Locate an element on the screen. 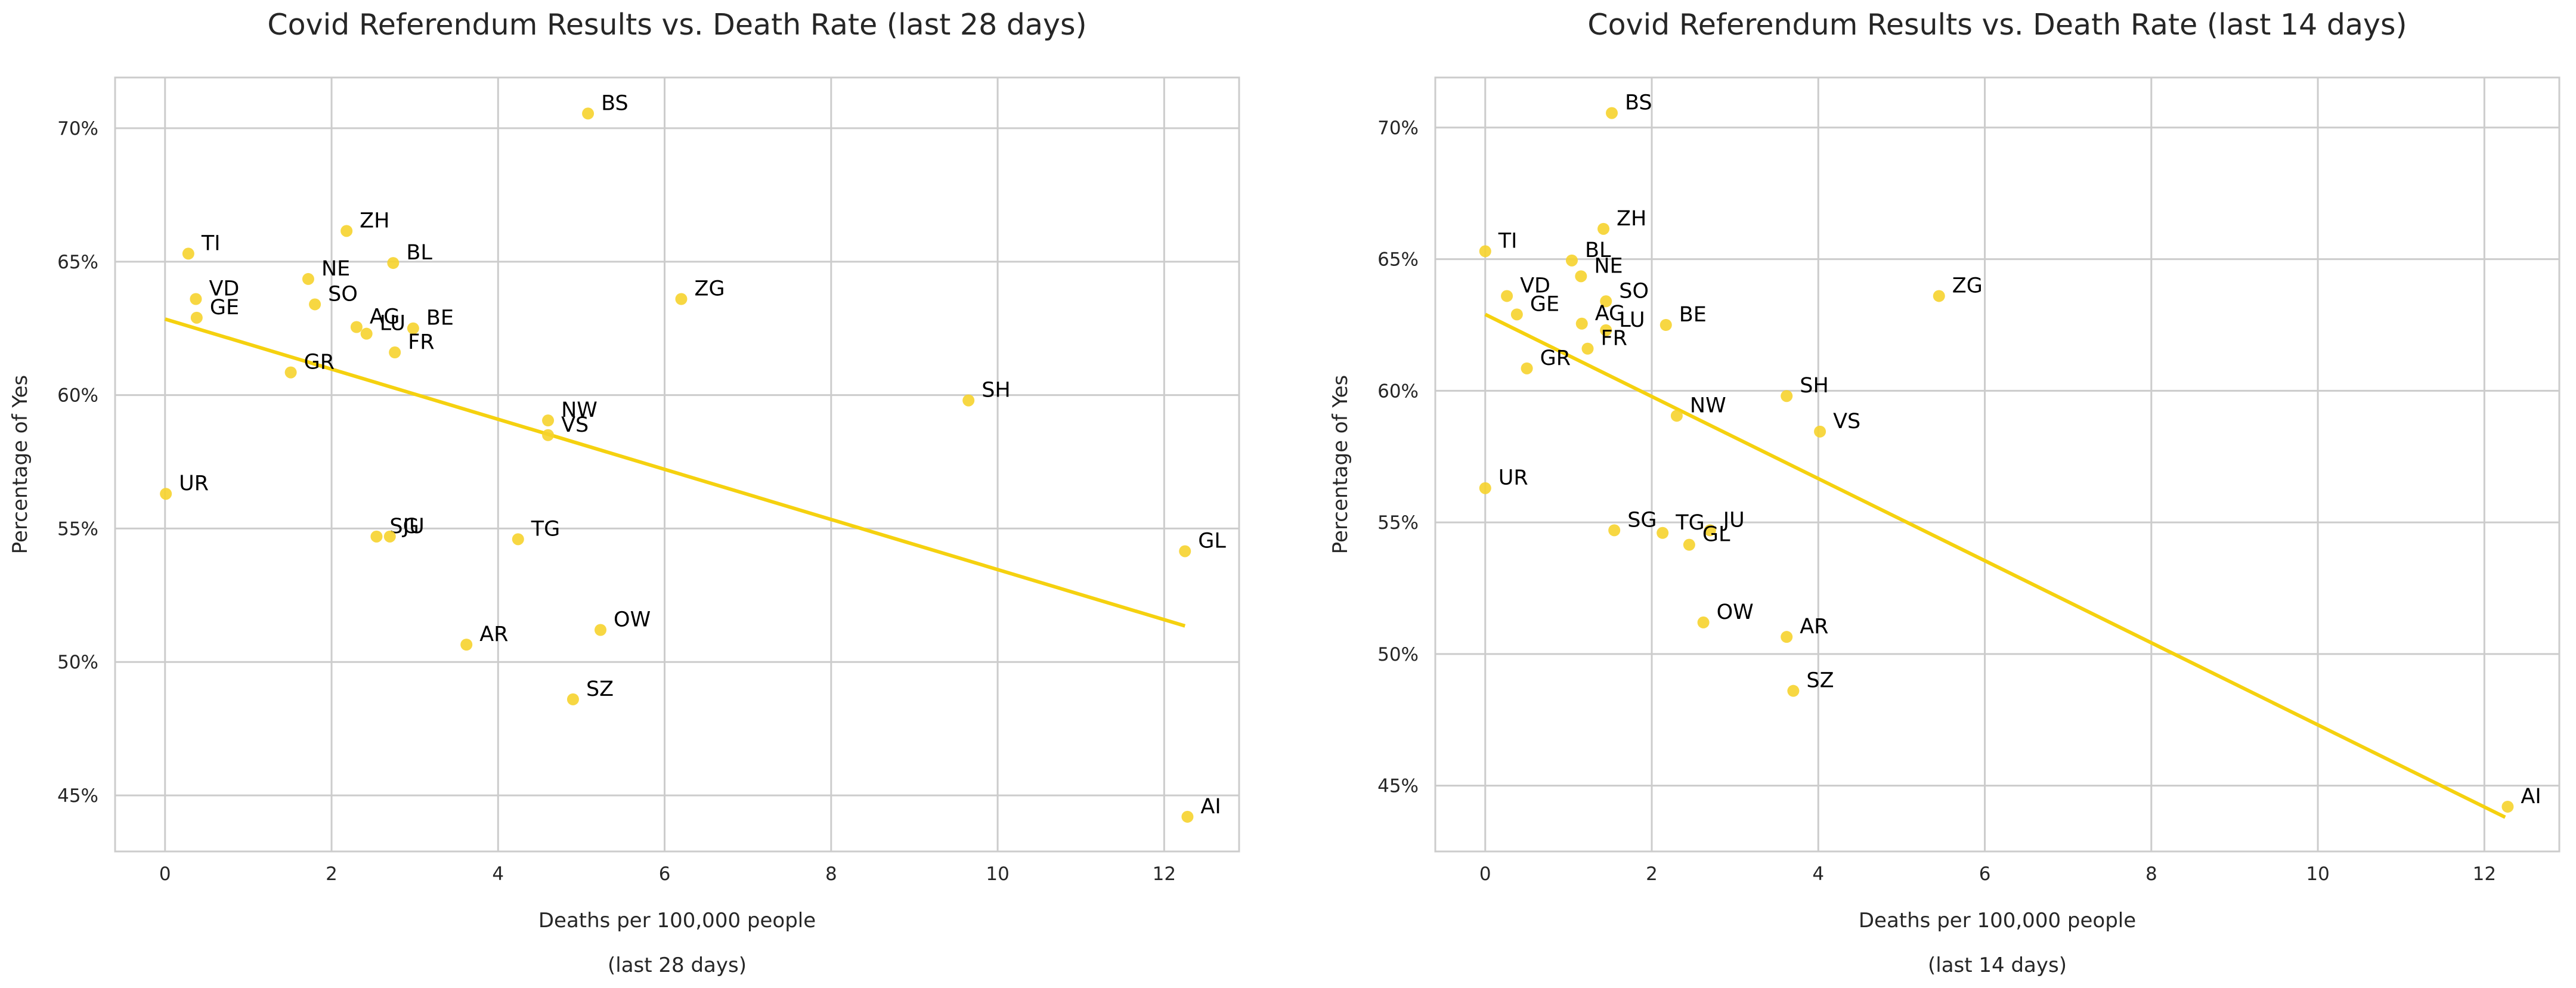 This screenshot has width=2576, height=988. data-point-lu is located at coordinates (1606, 330).